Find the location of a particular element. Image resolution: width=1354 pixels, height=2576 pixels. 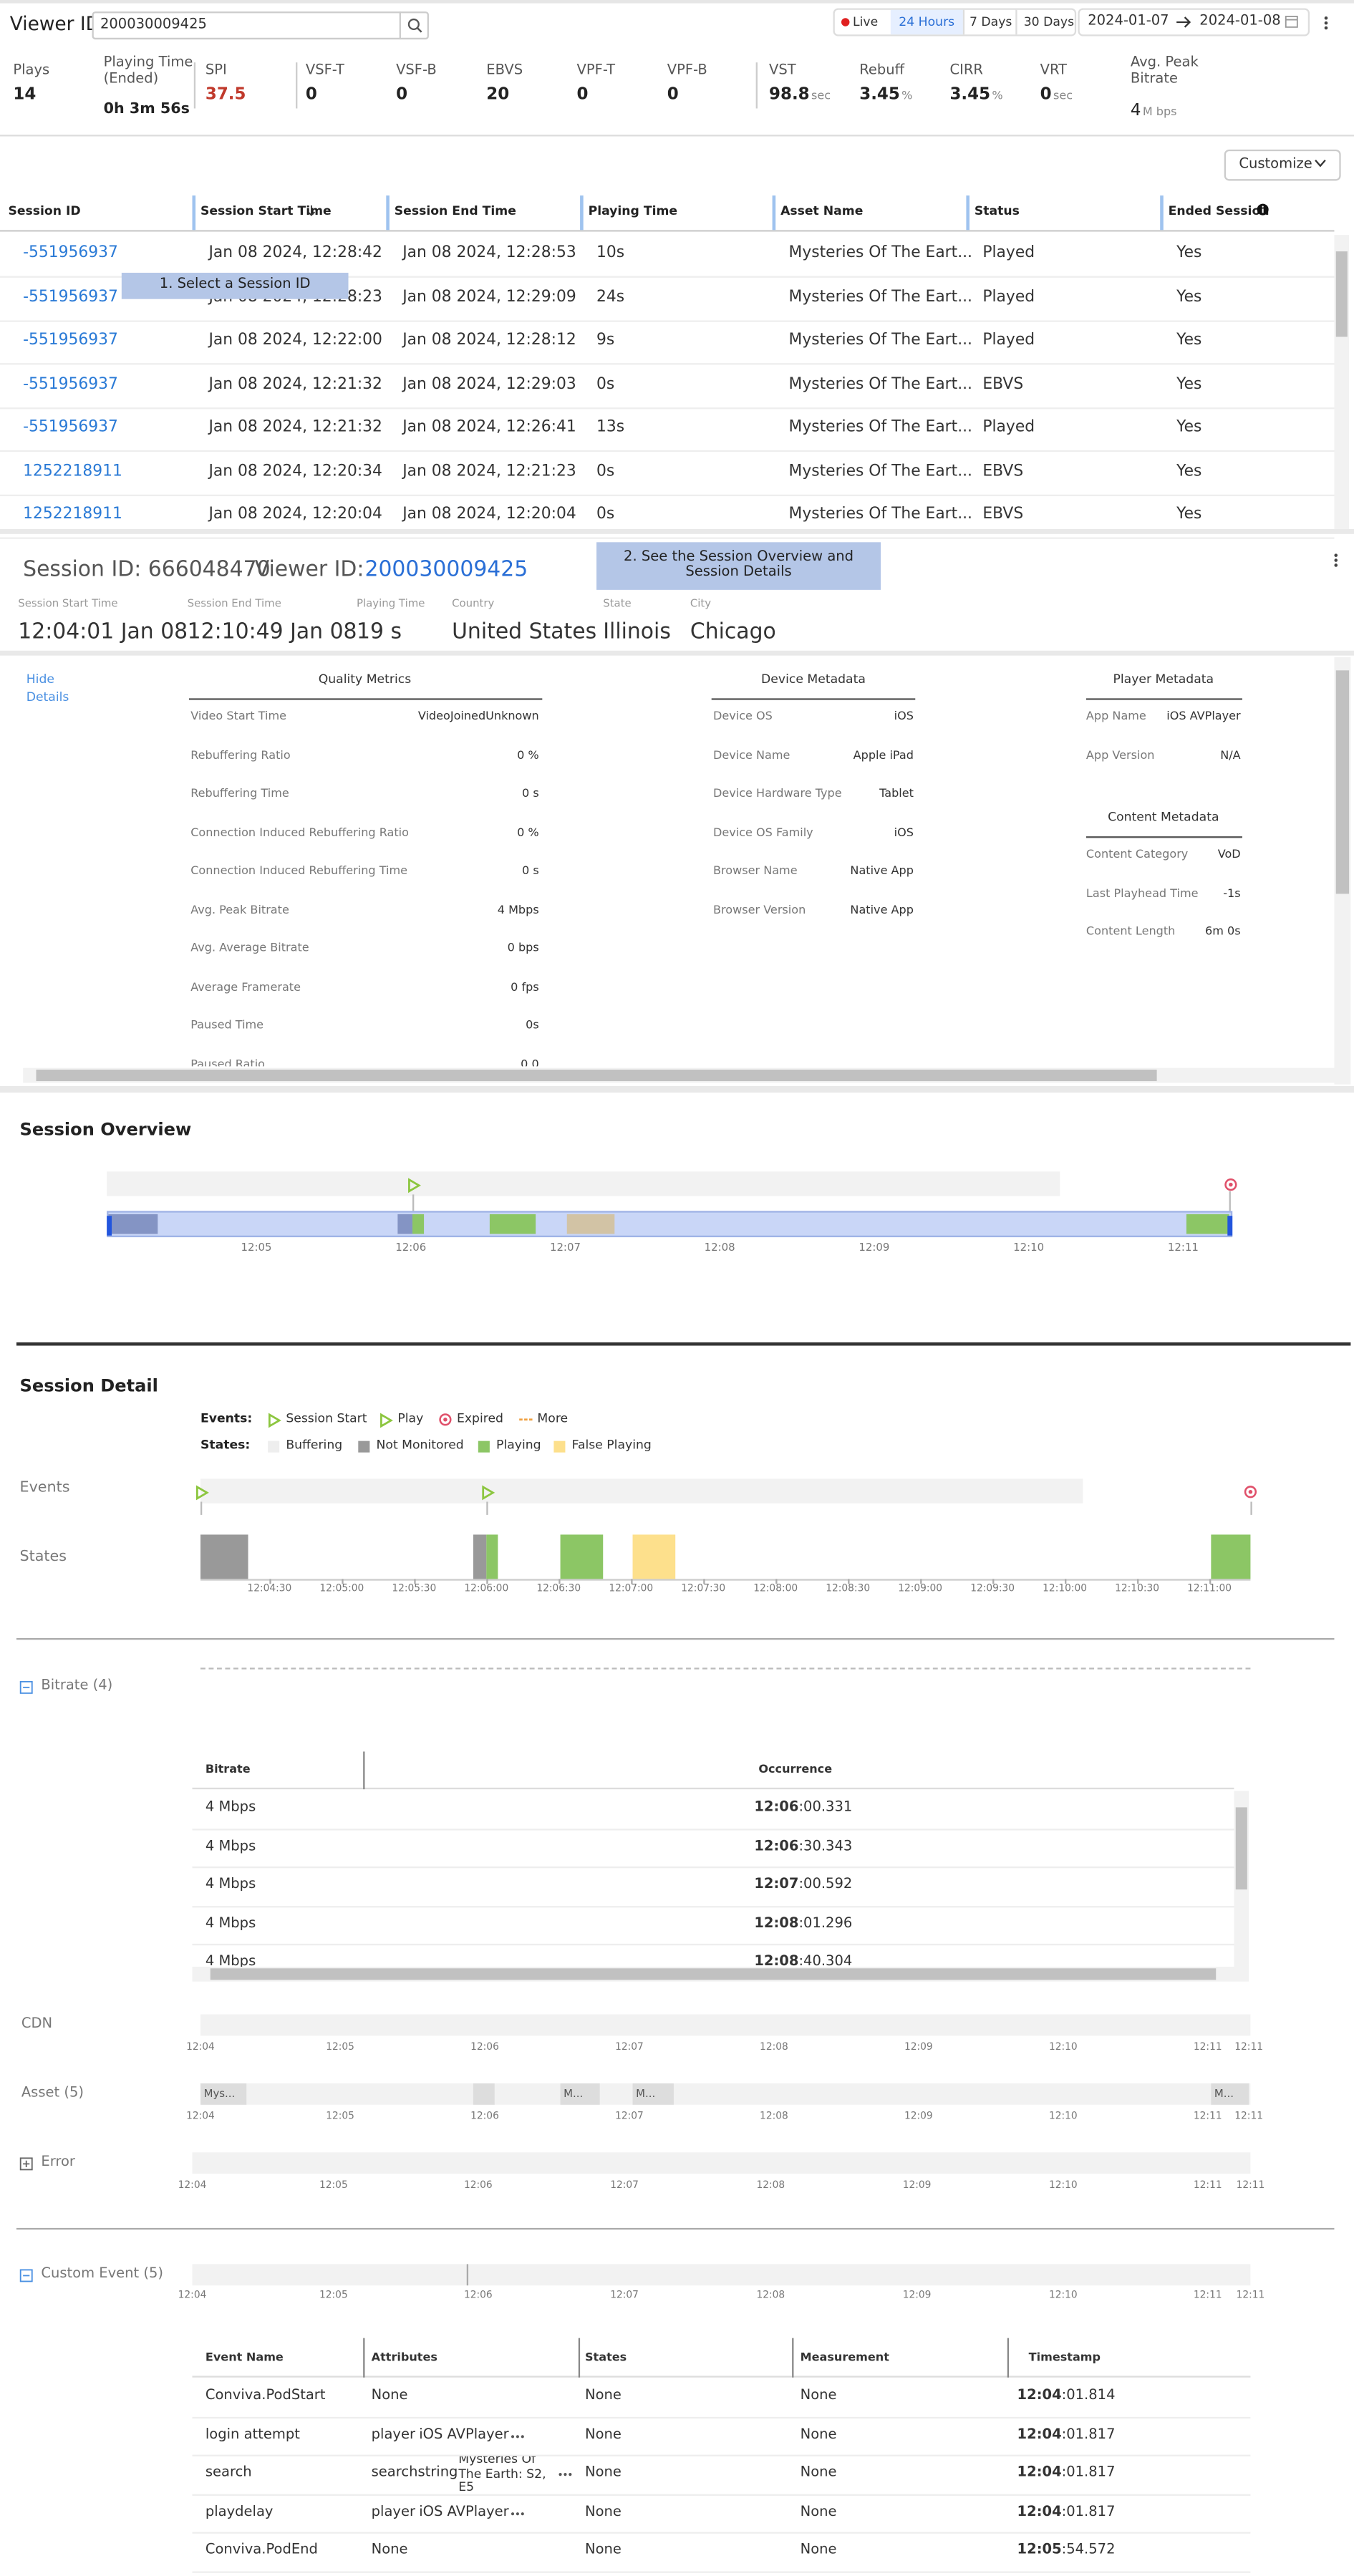

cell: 4 Mbps is located at coordinates (231, 1808).